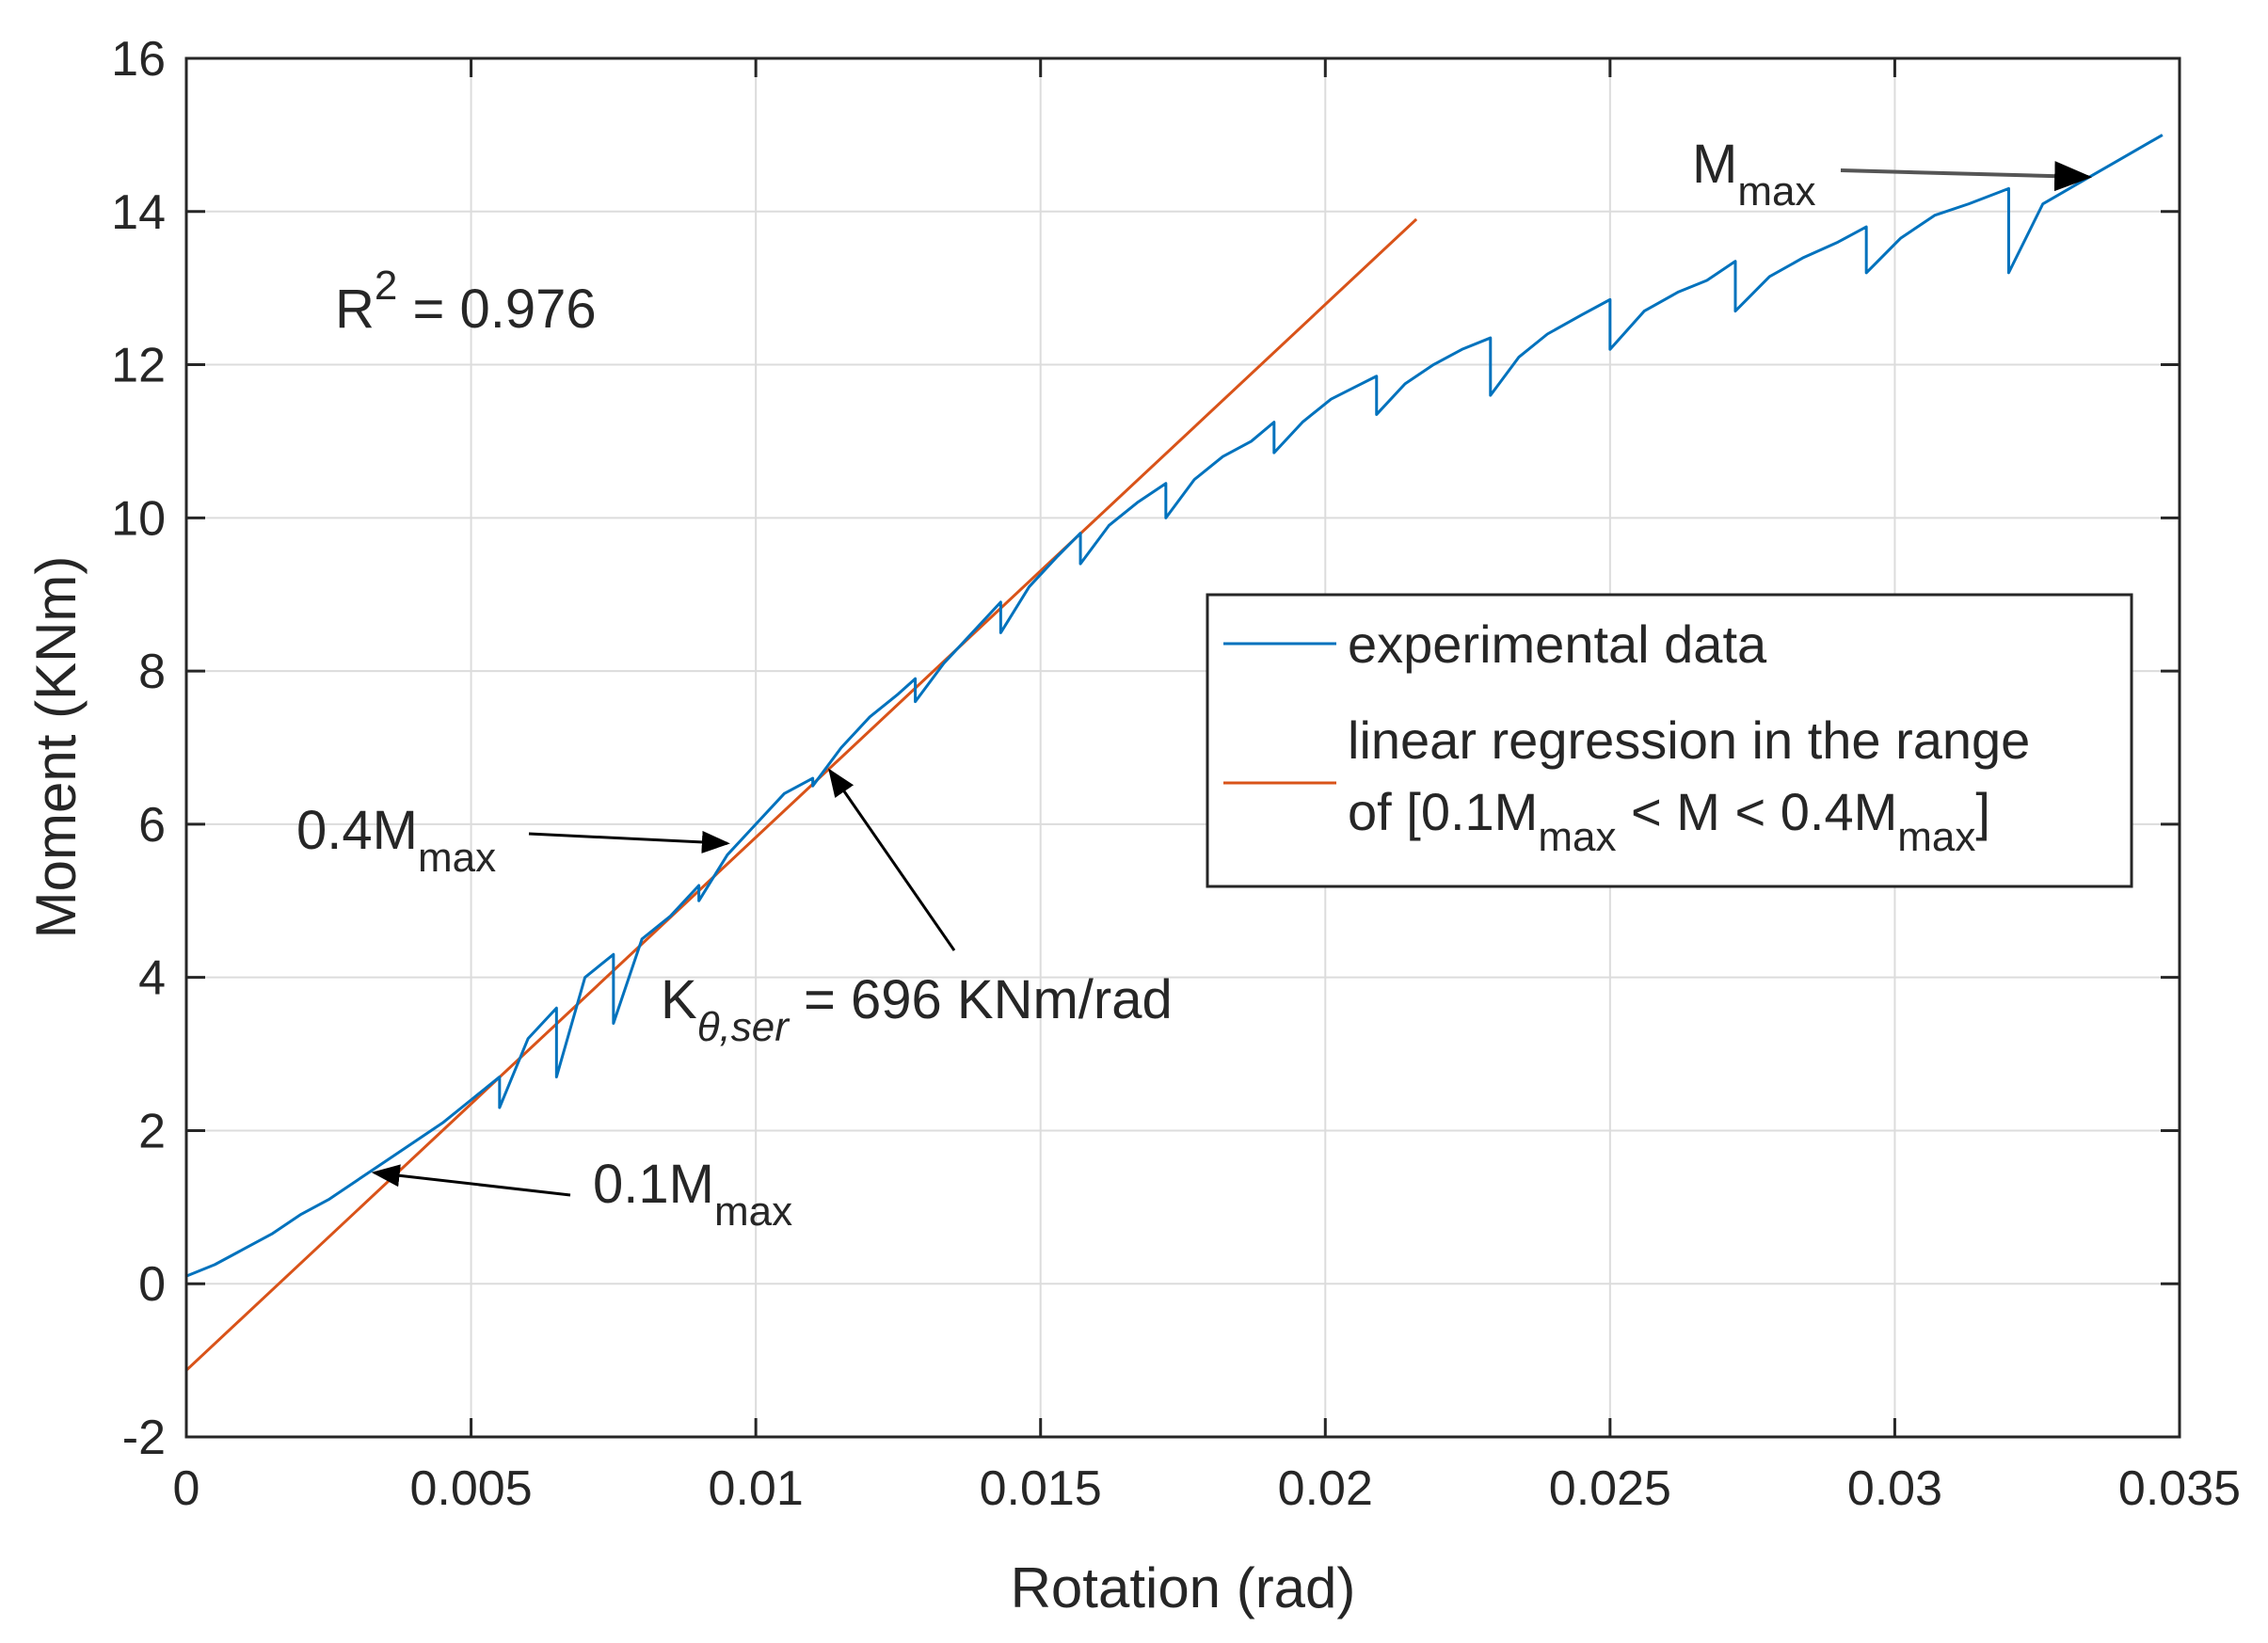 This screenshot has height=1643, width=2268. Describe the element at coordinates (1936, 837) in the screenshot. I see `legend-l2-sub2: max` at that location.